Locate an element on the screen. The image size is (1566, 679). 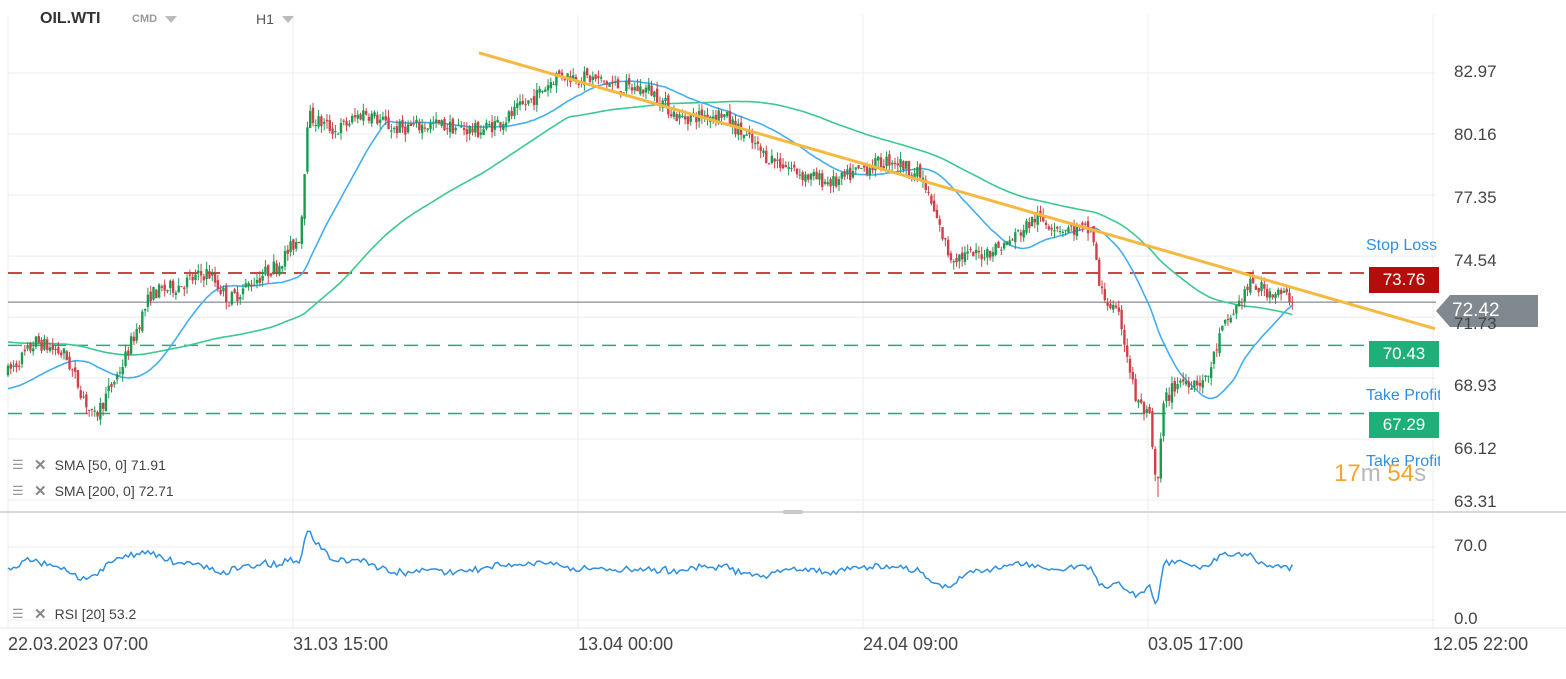
take-profit-1-value: 70.43 is located at coordinates (1404, 353).